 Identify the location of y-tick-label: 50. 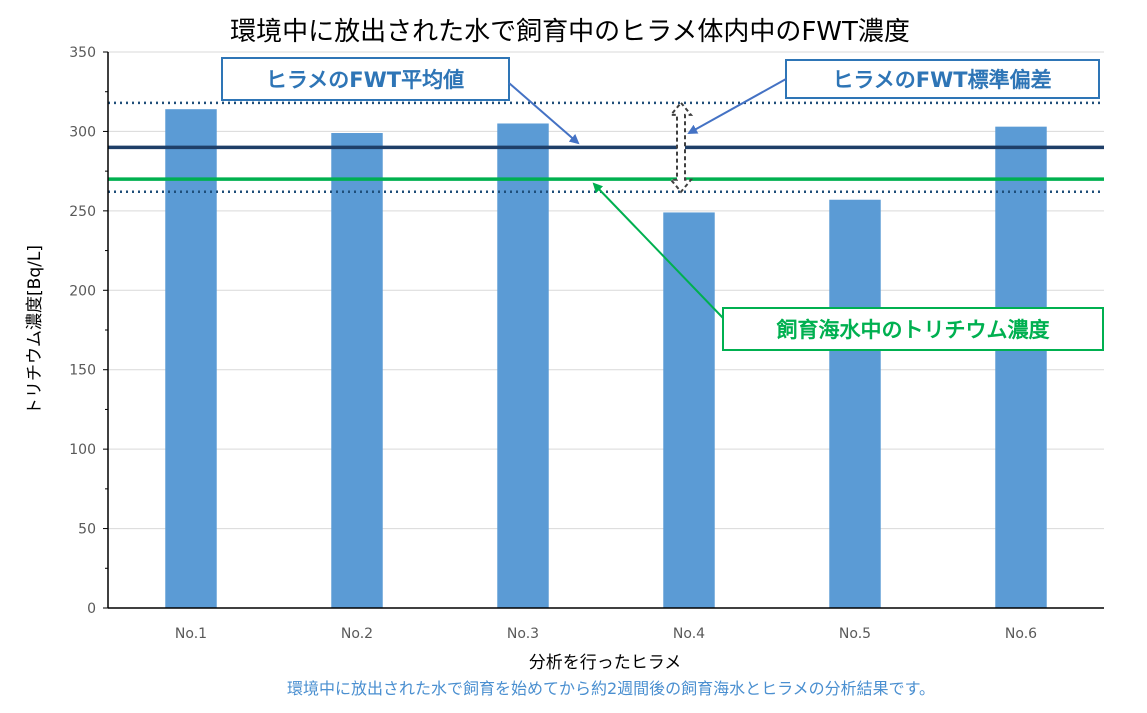
(87, 530).